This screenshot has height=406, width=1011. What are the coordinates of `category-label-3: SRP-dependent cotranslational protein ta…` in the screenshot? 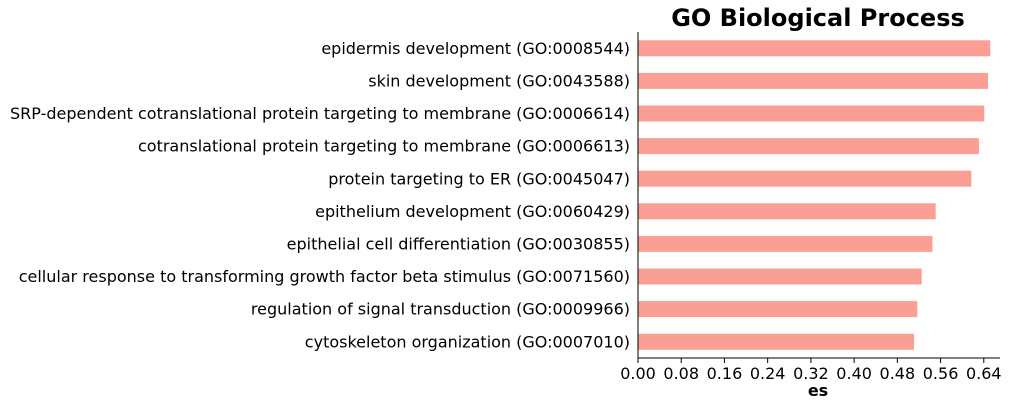 It's located at (320, 113).